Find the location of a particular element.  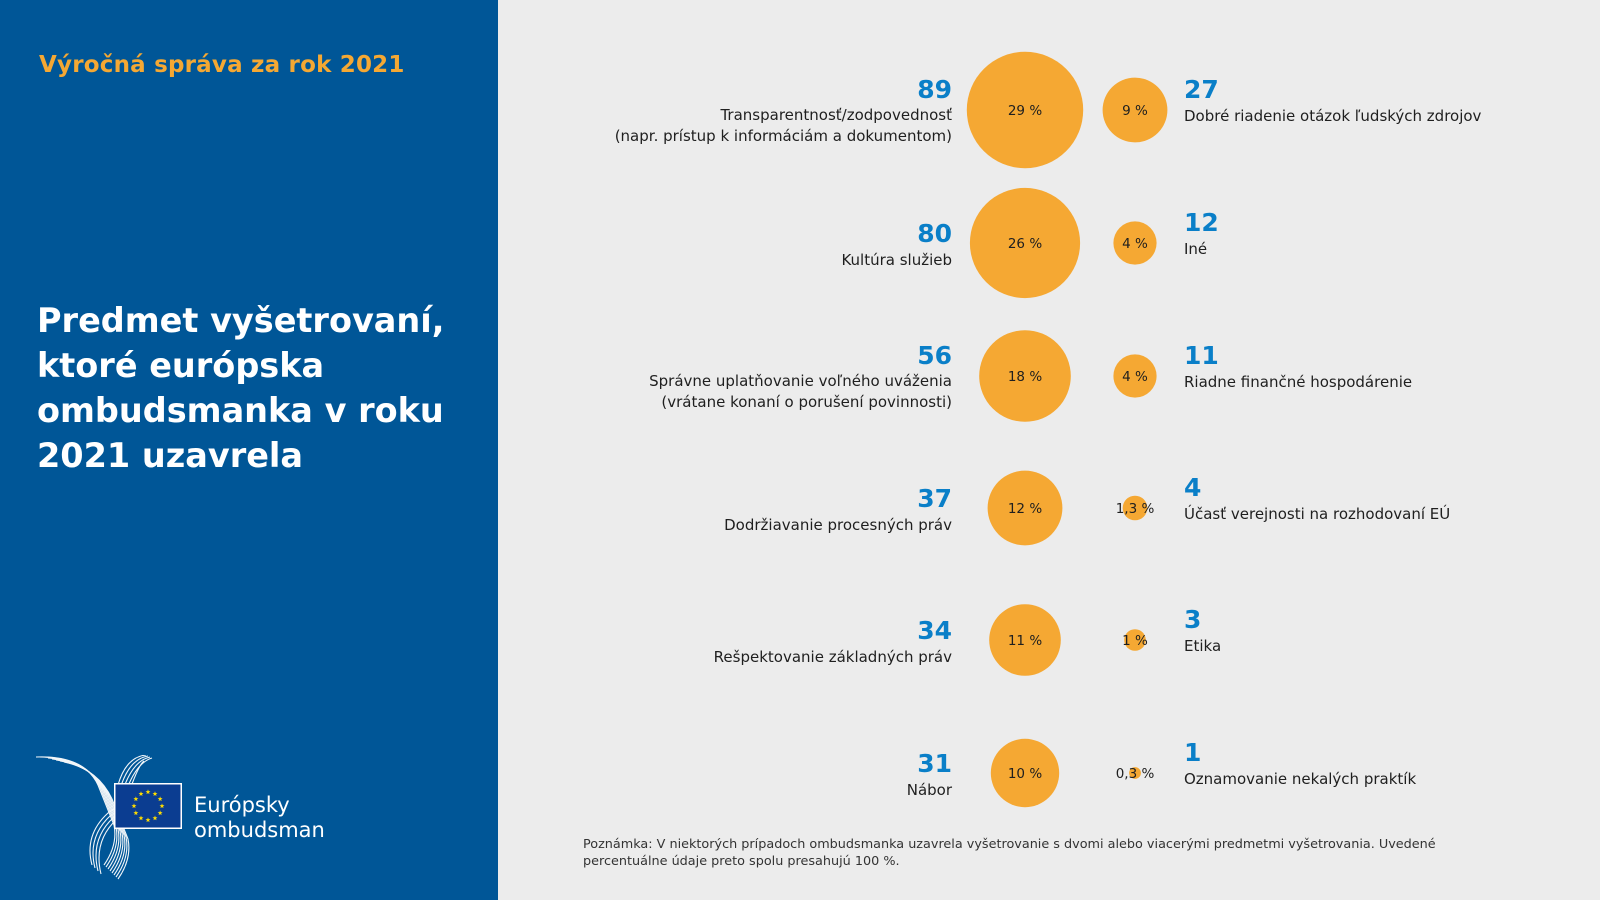

category-label: Etika is located at coordinates (1202, 646).